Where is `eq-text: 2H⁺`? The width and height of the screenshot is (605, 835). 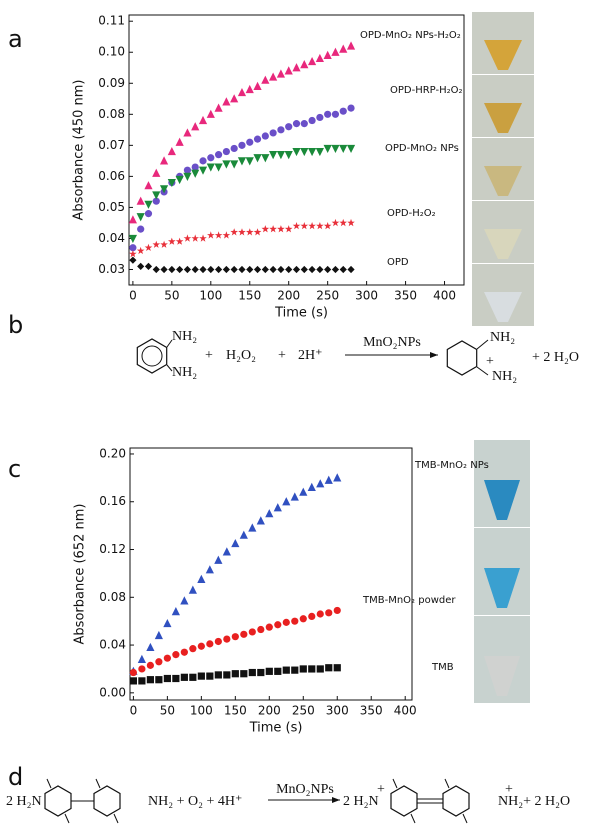 eq-text: 2H⁺ is located at coordinates (310, 355).